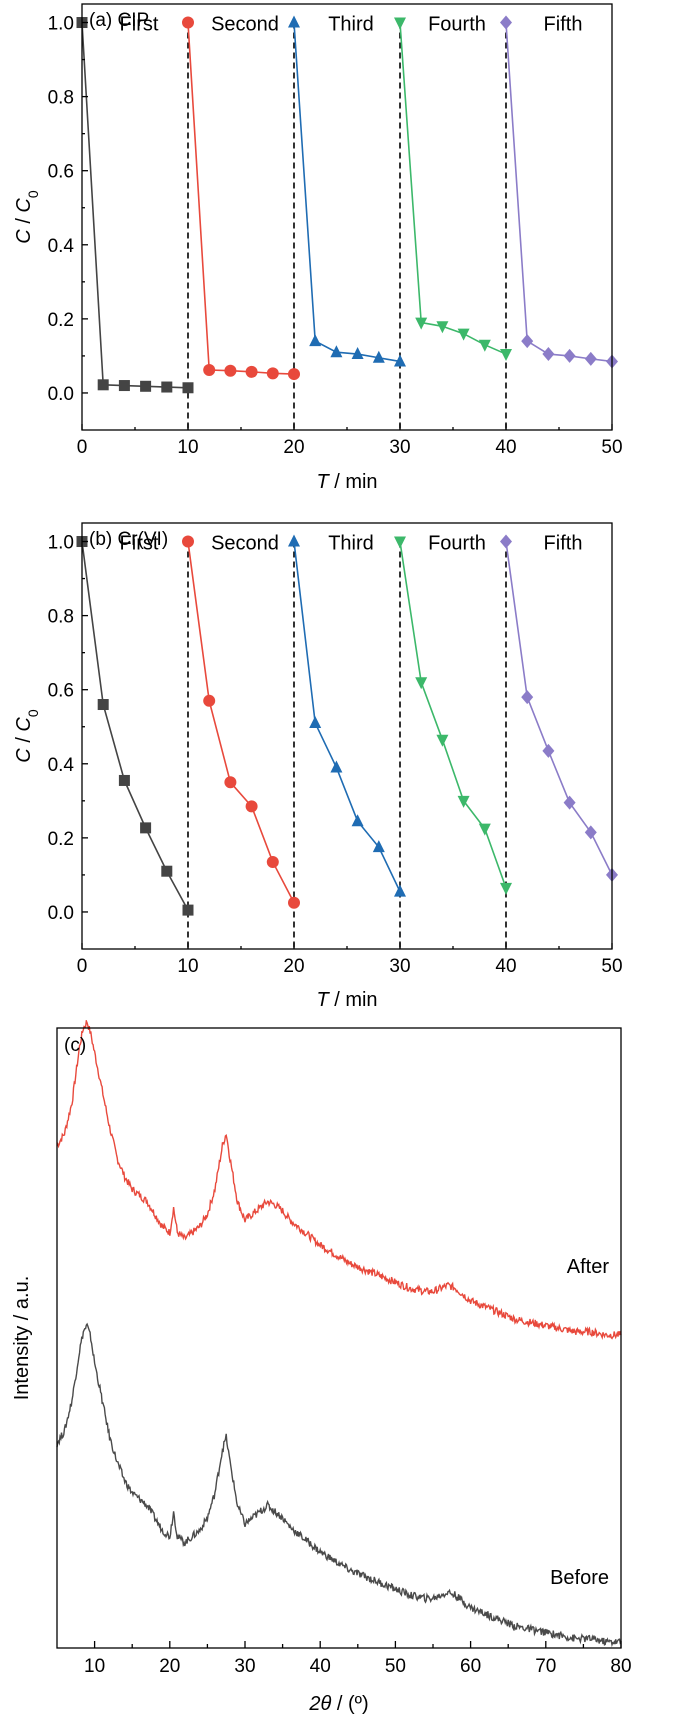  I want to click on series-label-after: After, so click(588, 1267).